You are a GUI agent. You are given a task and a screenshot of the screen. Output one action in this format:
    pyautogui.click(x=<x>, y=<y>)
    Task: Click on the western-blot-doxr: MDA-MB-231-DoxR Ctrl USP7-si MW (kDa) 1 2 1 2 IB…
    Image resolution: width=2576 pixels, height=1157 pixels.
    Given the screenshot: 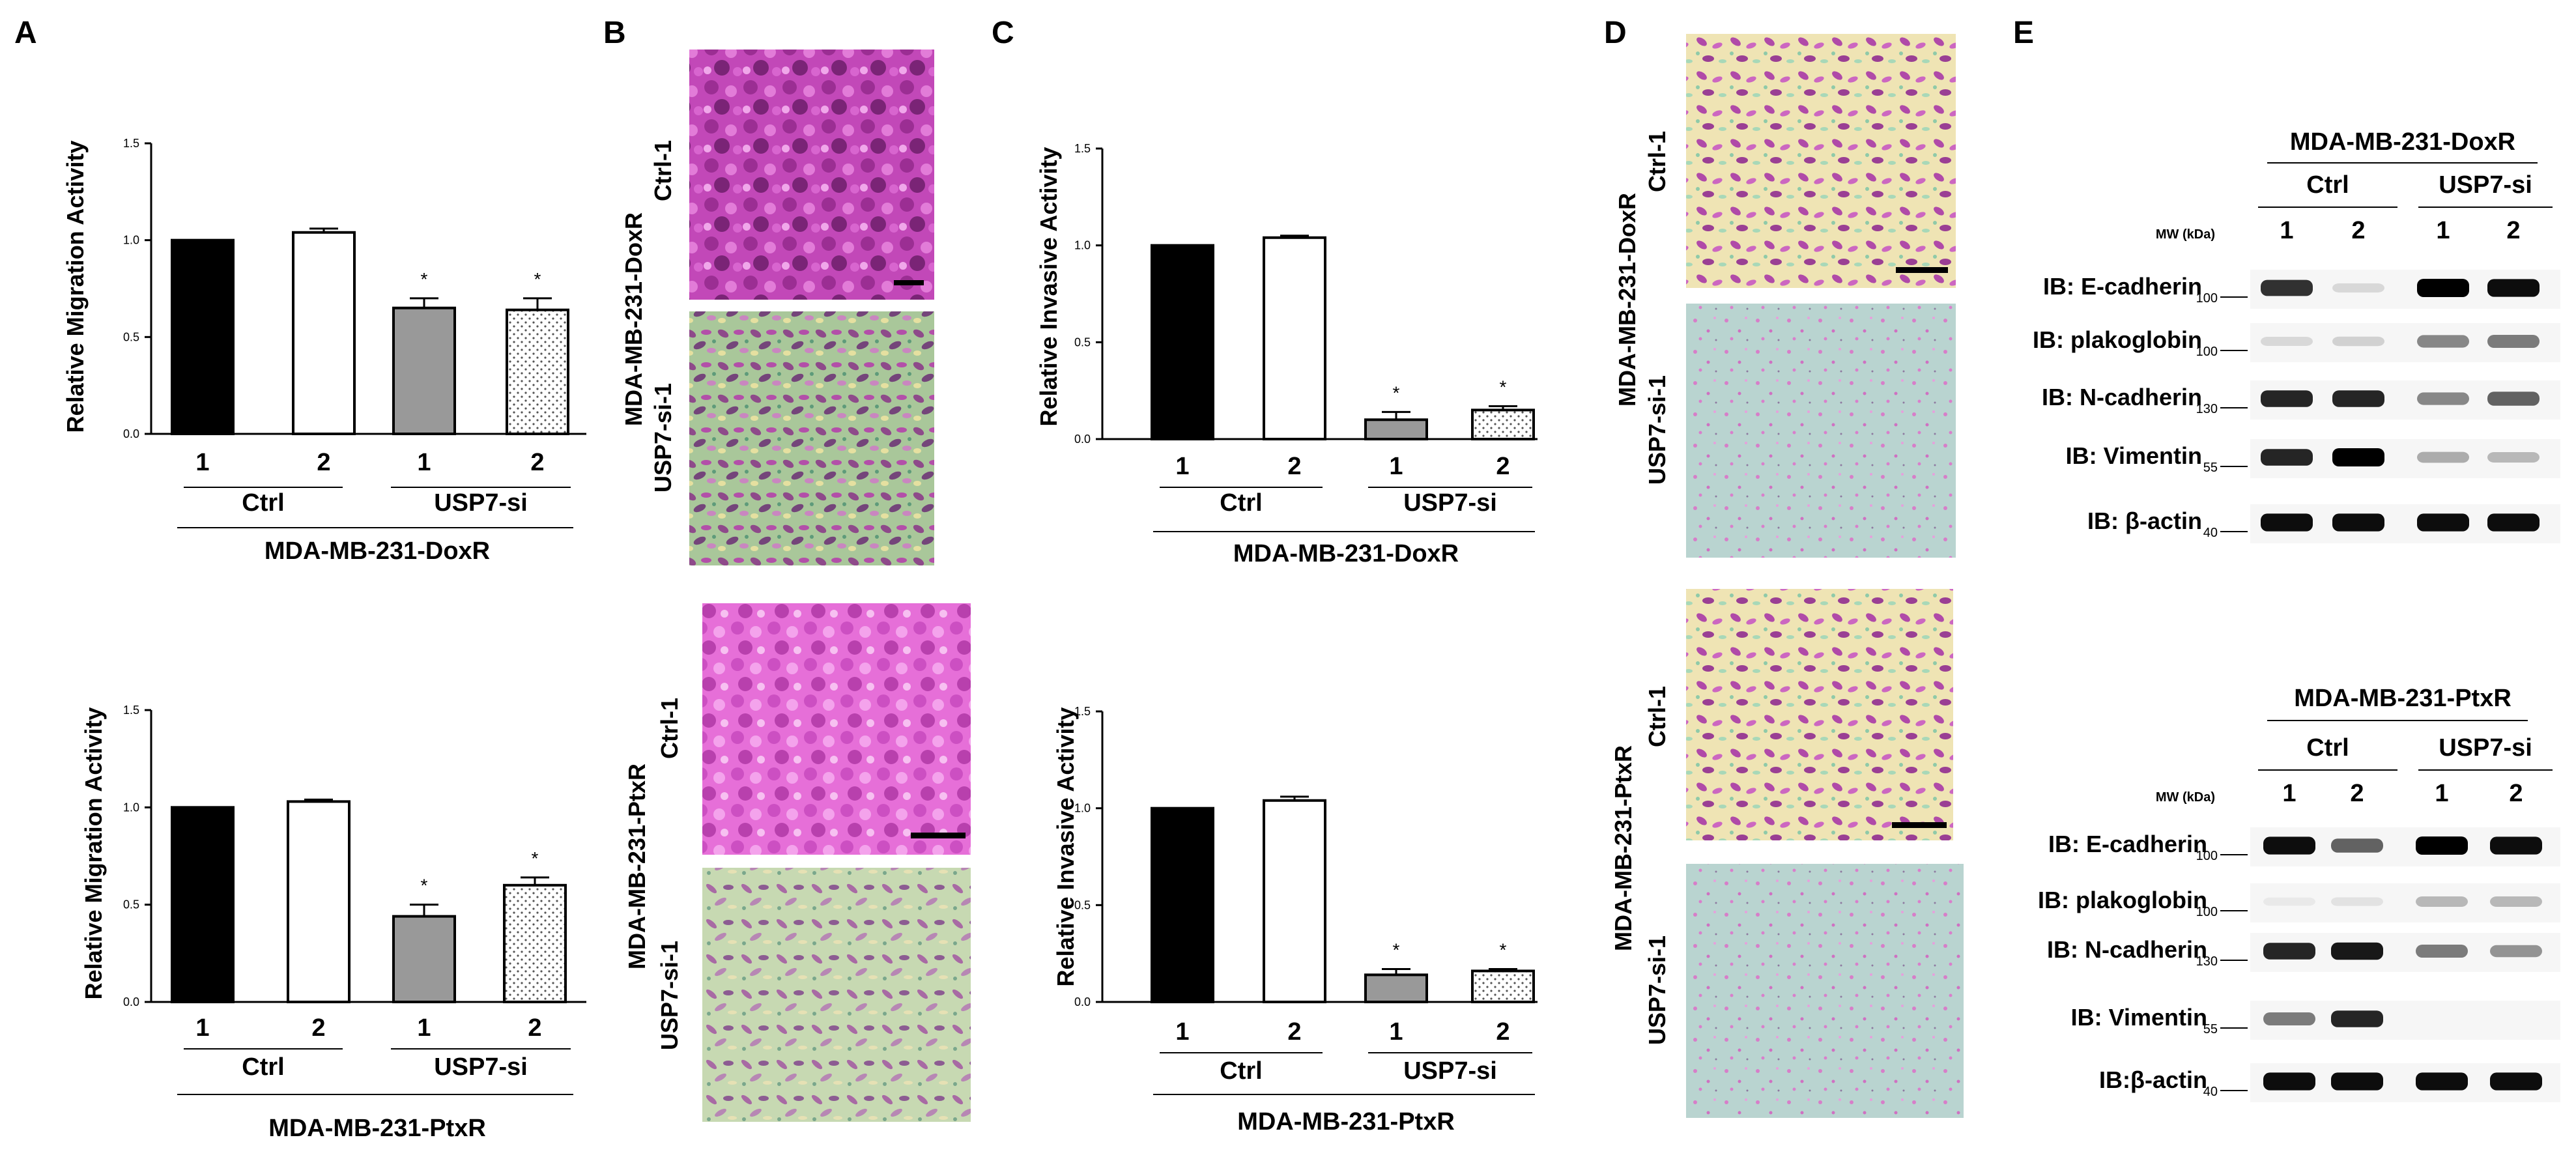 What is the action you would take?
    pyautogui.click(x=2296, y=336)
    